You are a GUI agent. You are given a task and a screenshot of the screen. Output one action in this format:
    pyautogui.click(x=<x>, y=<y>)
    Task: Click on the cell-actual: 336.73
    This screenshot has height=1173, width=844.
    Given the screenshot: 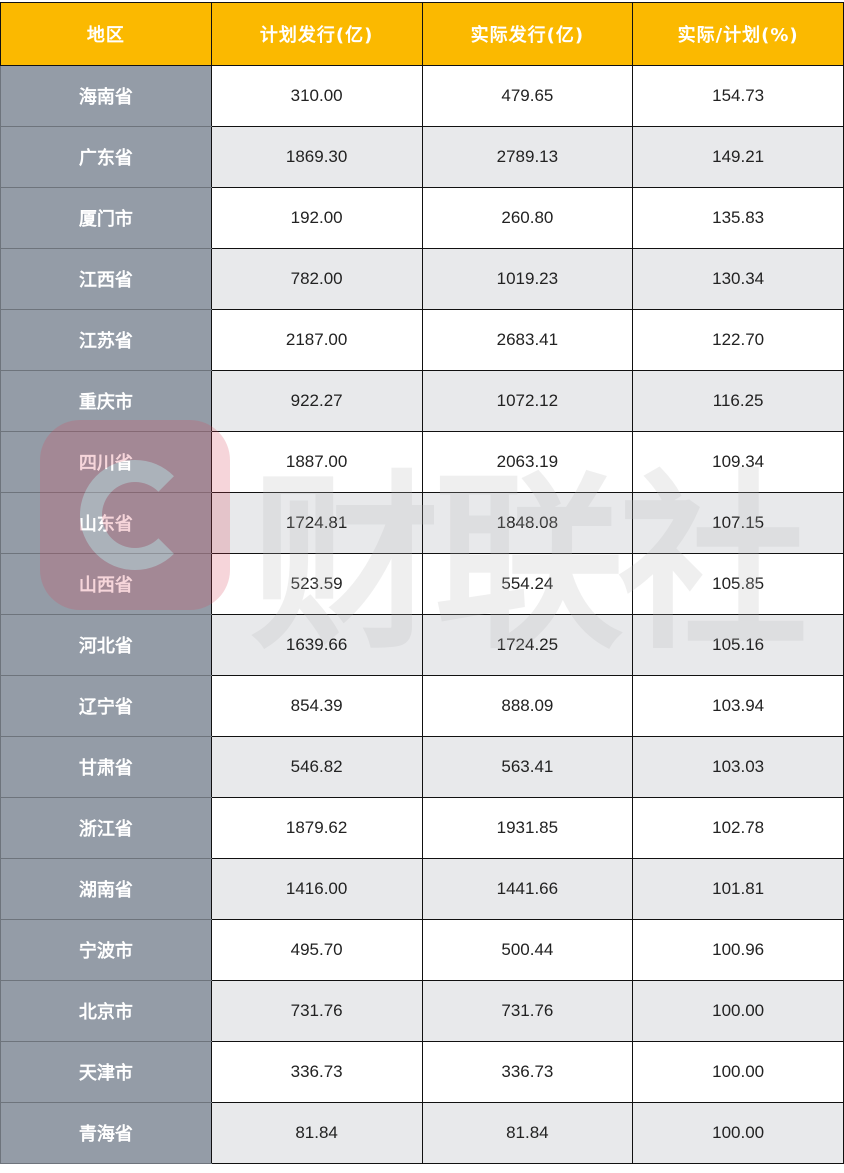 What is the action you would take?
    pyautogui.click(x=527, y=1072)
    